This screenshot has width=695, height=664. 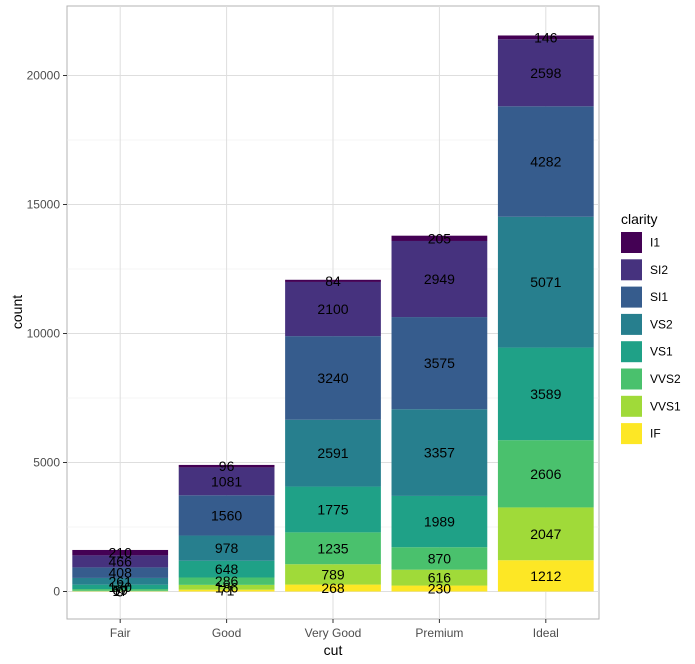 What do you see at coordinates (661, 352) in the screenshot?
I see `legend-label: VS1` at bounding box center [661, 352].